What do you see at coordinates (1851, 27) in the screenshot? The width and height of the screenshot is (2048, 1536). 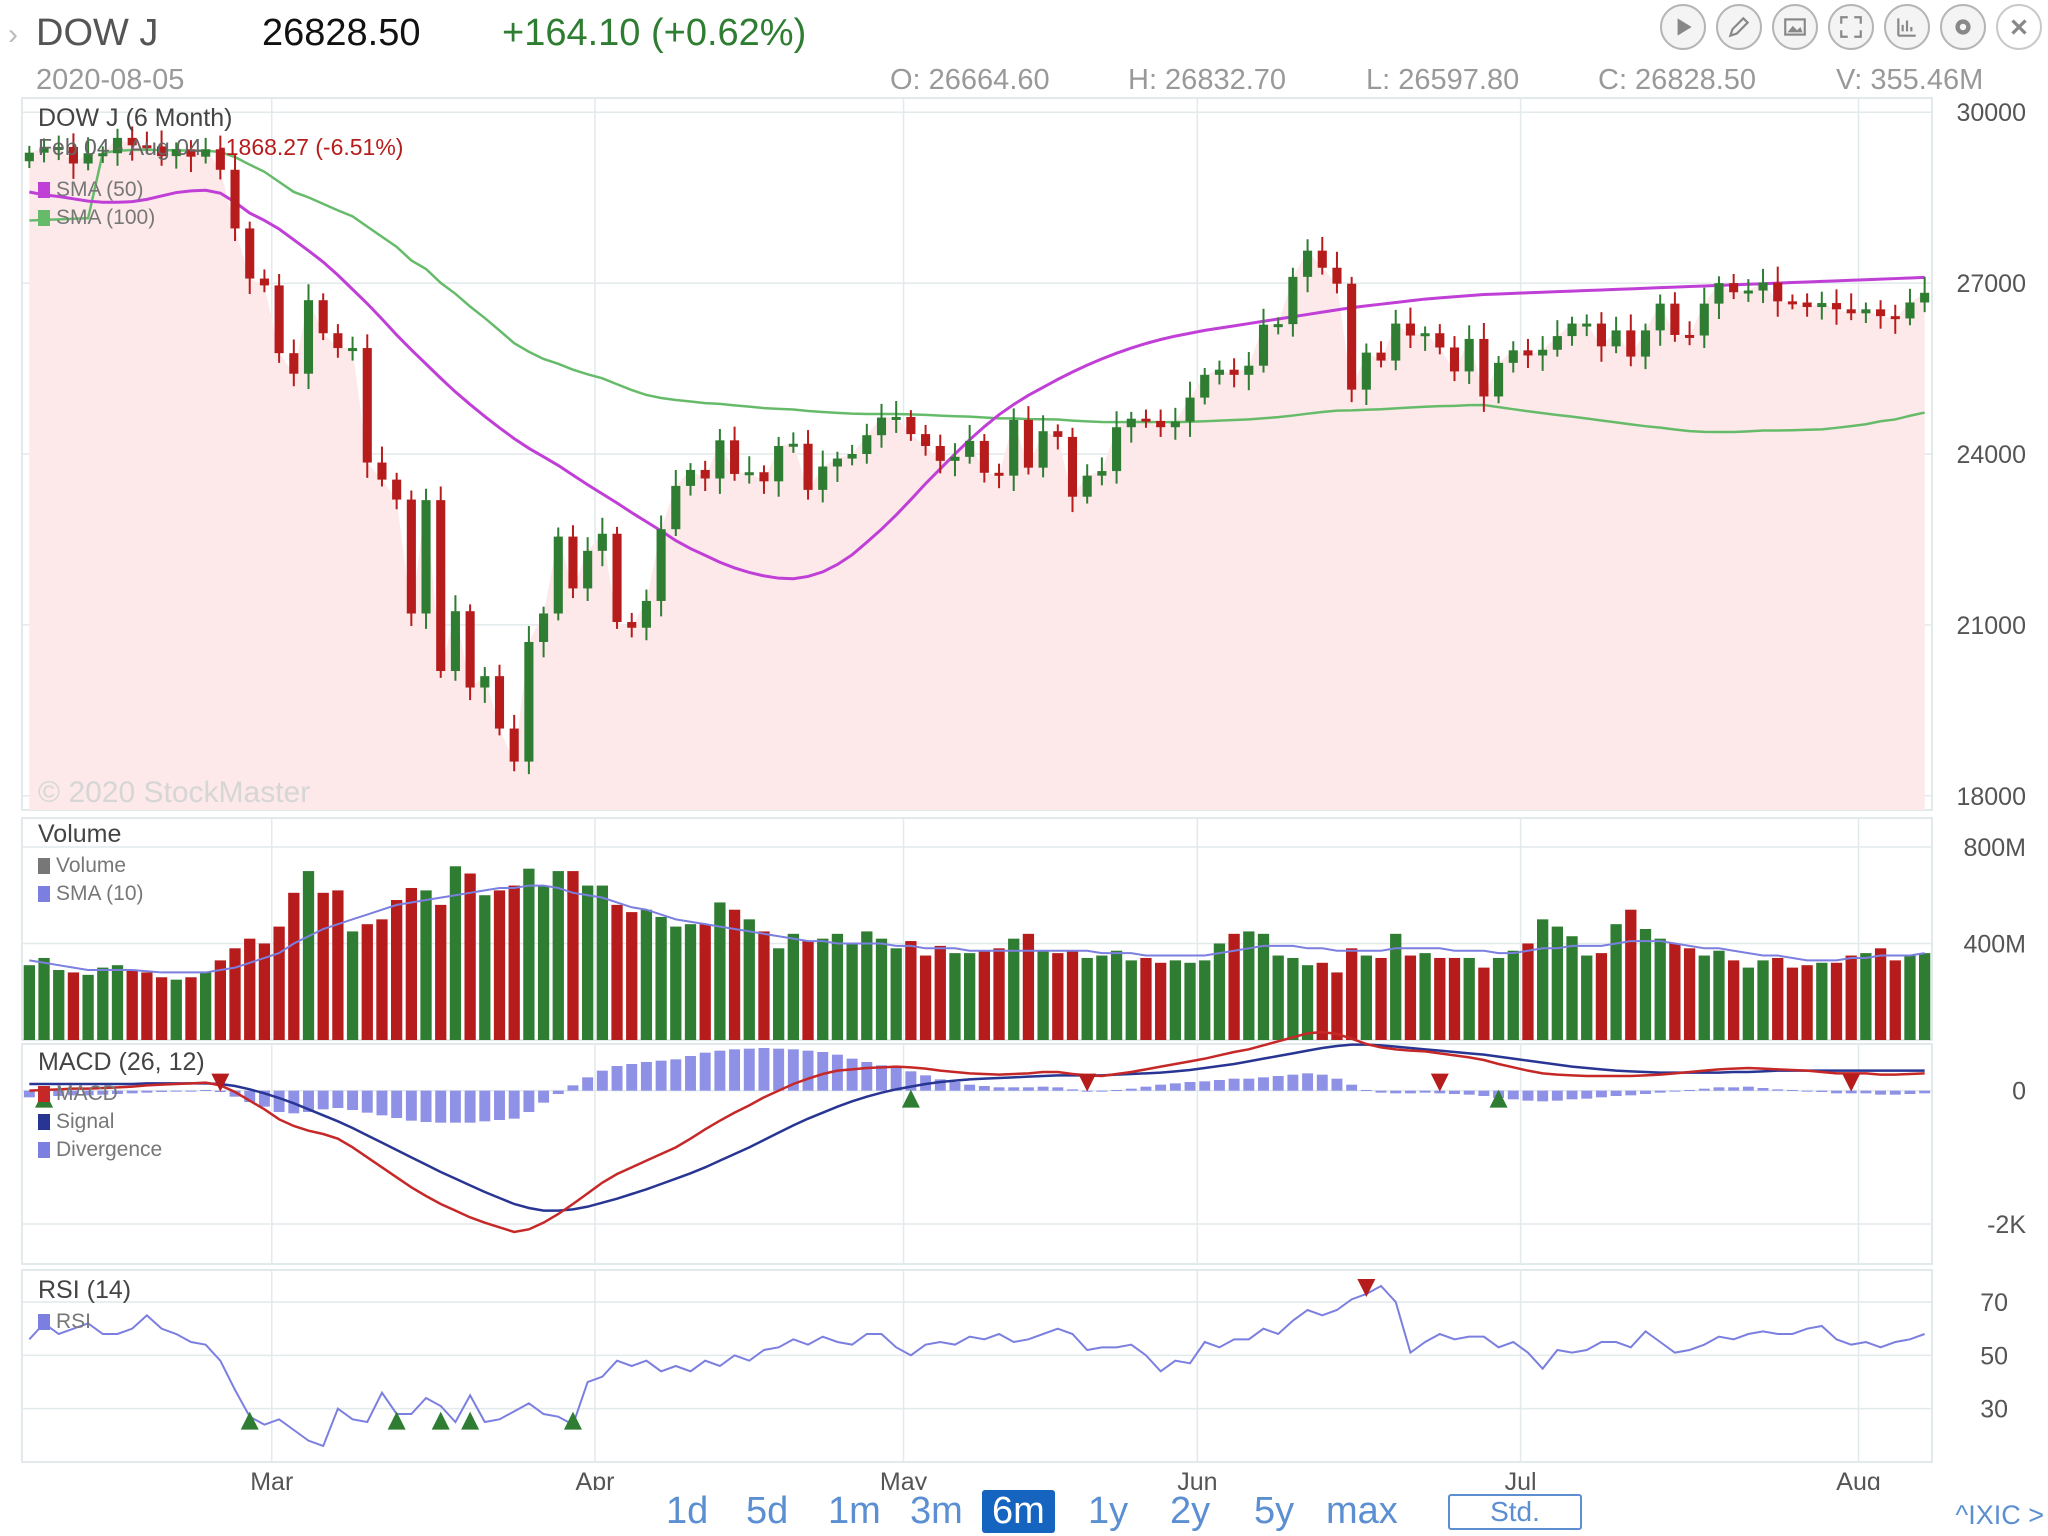 I see `fullscreen-icon` at bounding box center [1851, 27].